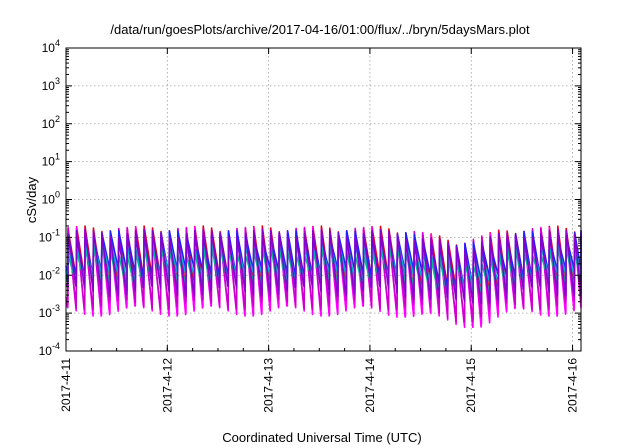 The width and height of the screenshot is (640, 448). I want to click on x-tick-label: 2017-4-16, so click(573, 385).